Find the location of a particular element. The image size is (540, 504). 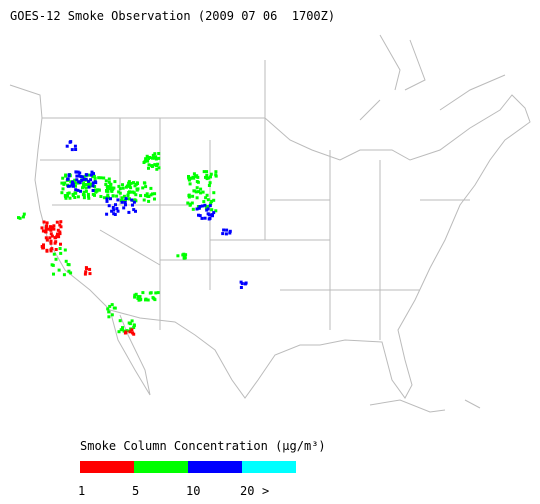

legend-tick-label: 1 is located at coordinates (81, 491).